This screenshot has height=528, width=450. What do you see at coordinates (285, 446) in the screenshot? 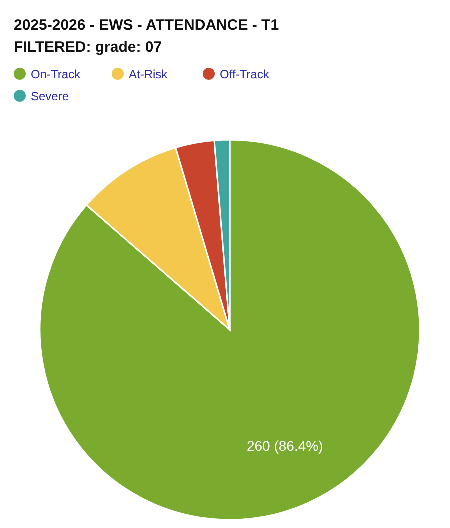
I see `data-label: 260 (86.4%)` at bounding box center [285, 446].